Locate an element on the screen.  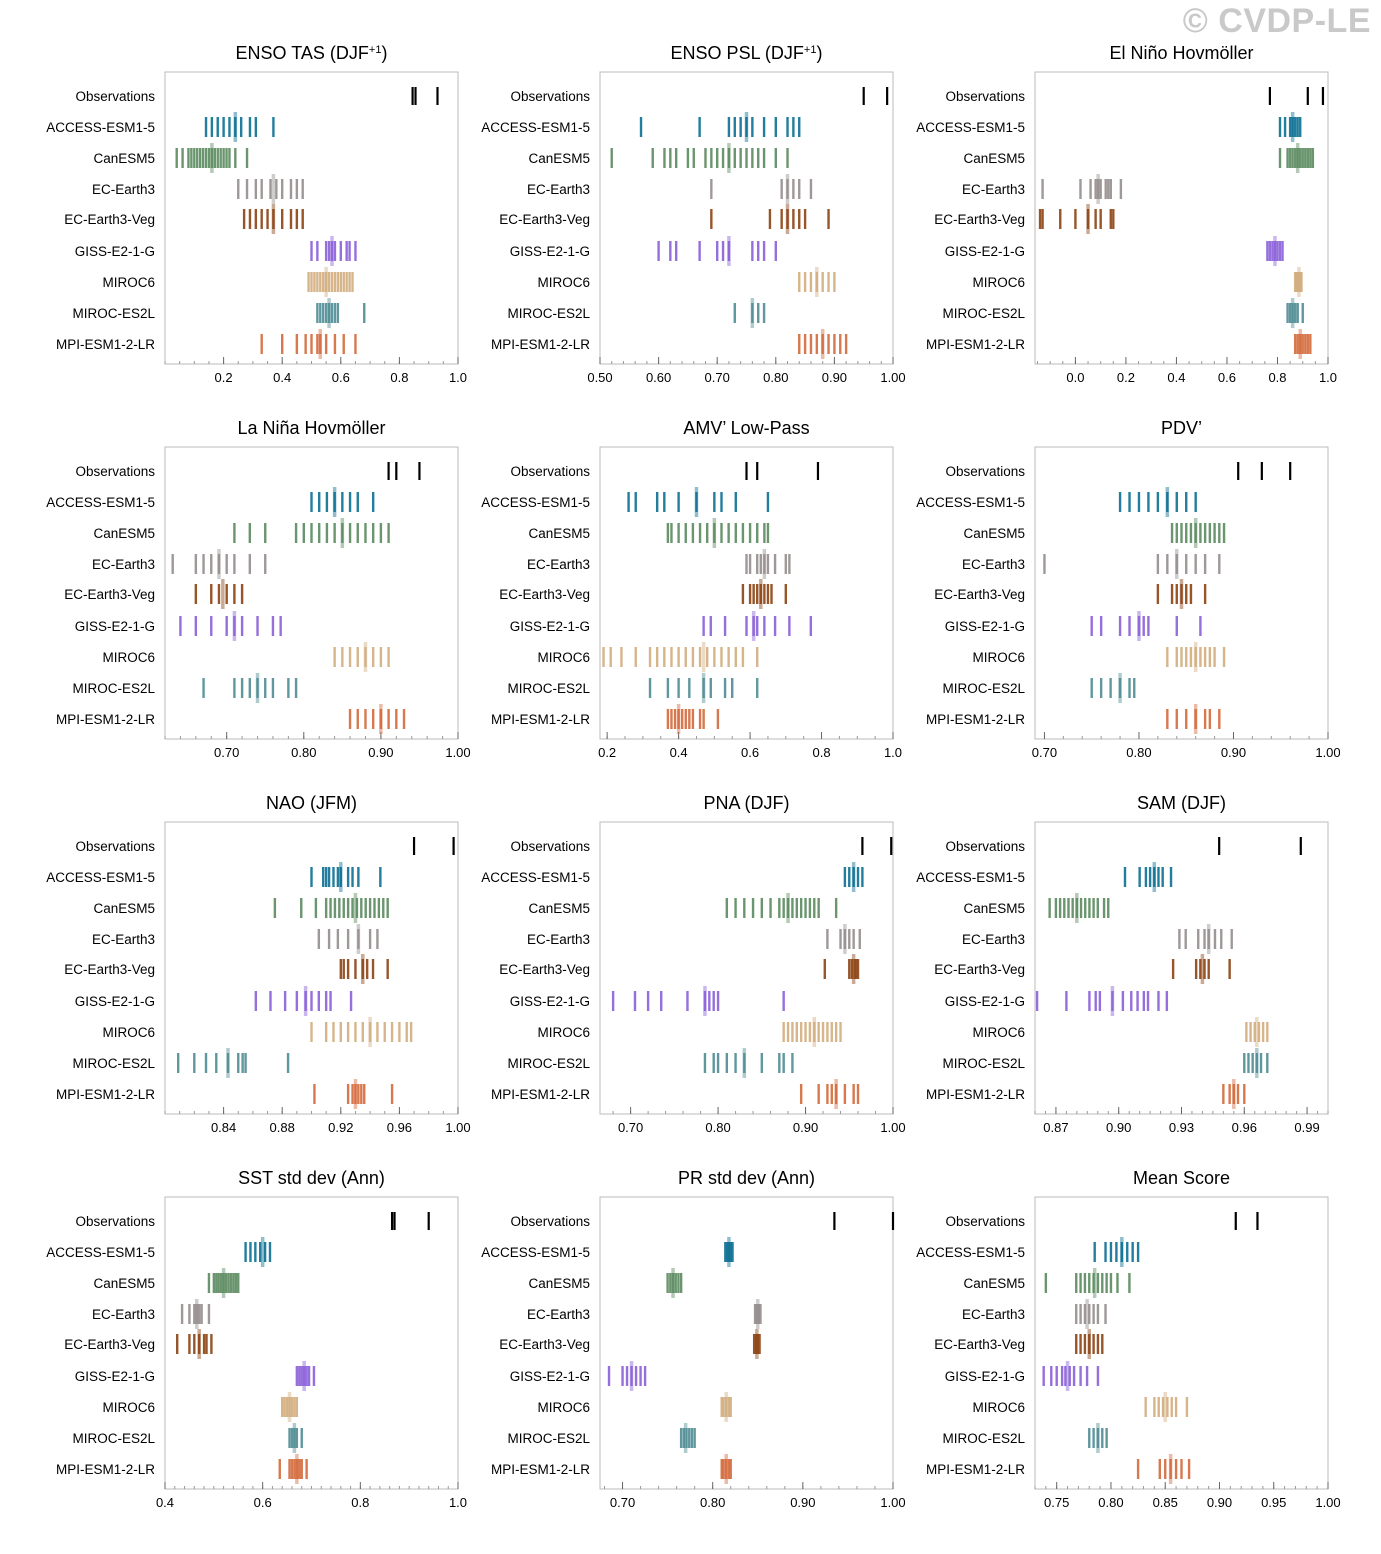
x-tick-label: 0.50 is located at coordinates (599, 377).